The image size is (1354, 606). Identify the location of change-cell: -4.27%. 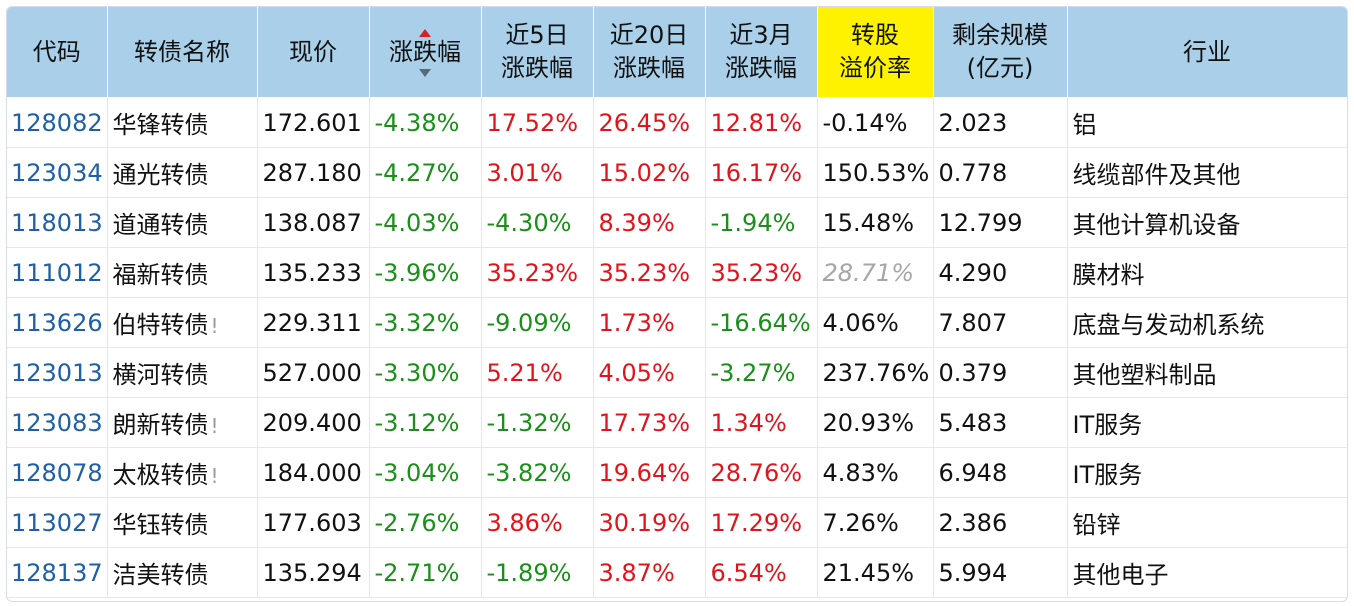
(425, 172).